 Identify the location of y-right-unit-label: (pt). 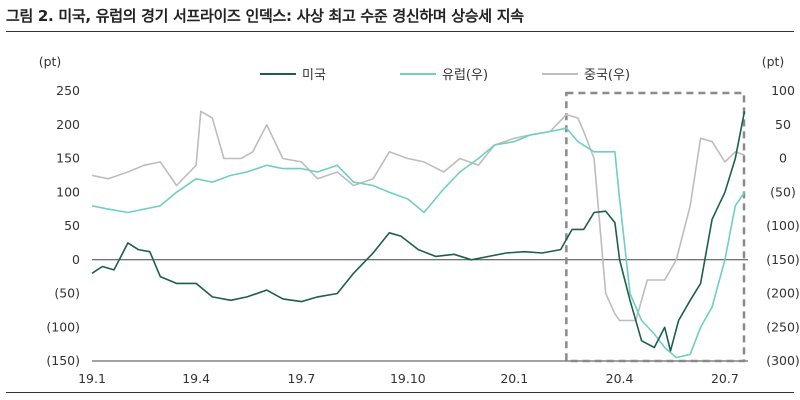
(773, 61).